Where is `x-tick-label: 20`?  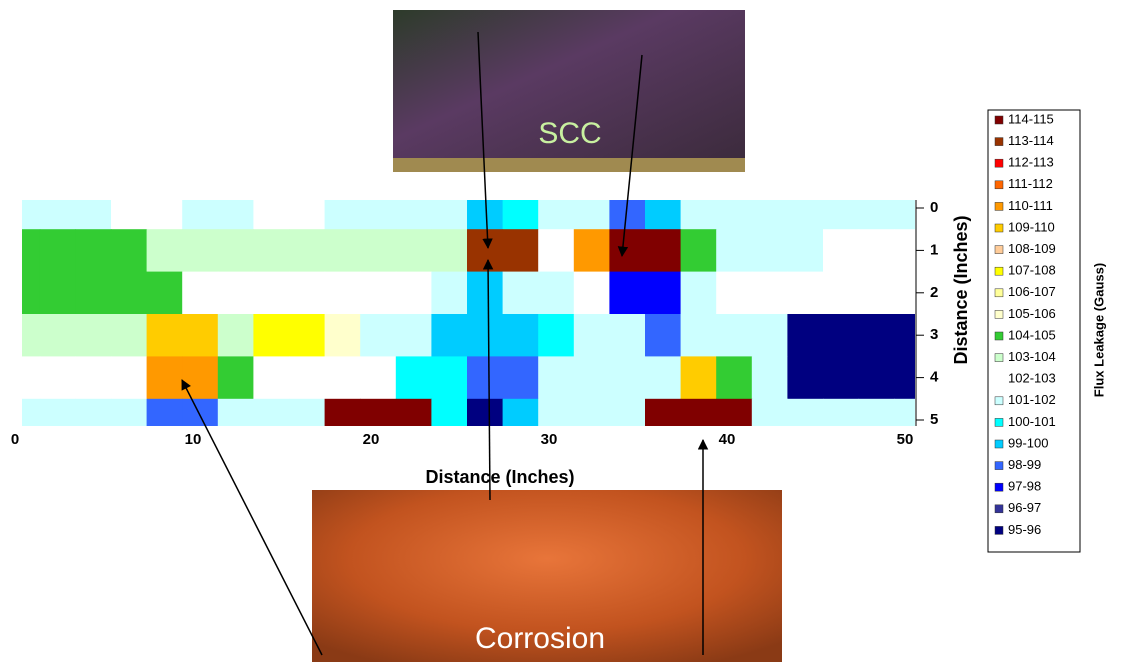 x-tick-label: 20 is located at coordinates (371, 439).